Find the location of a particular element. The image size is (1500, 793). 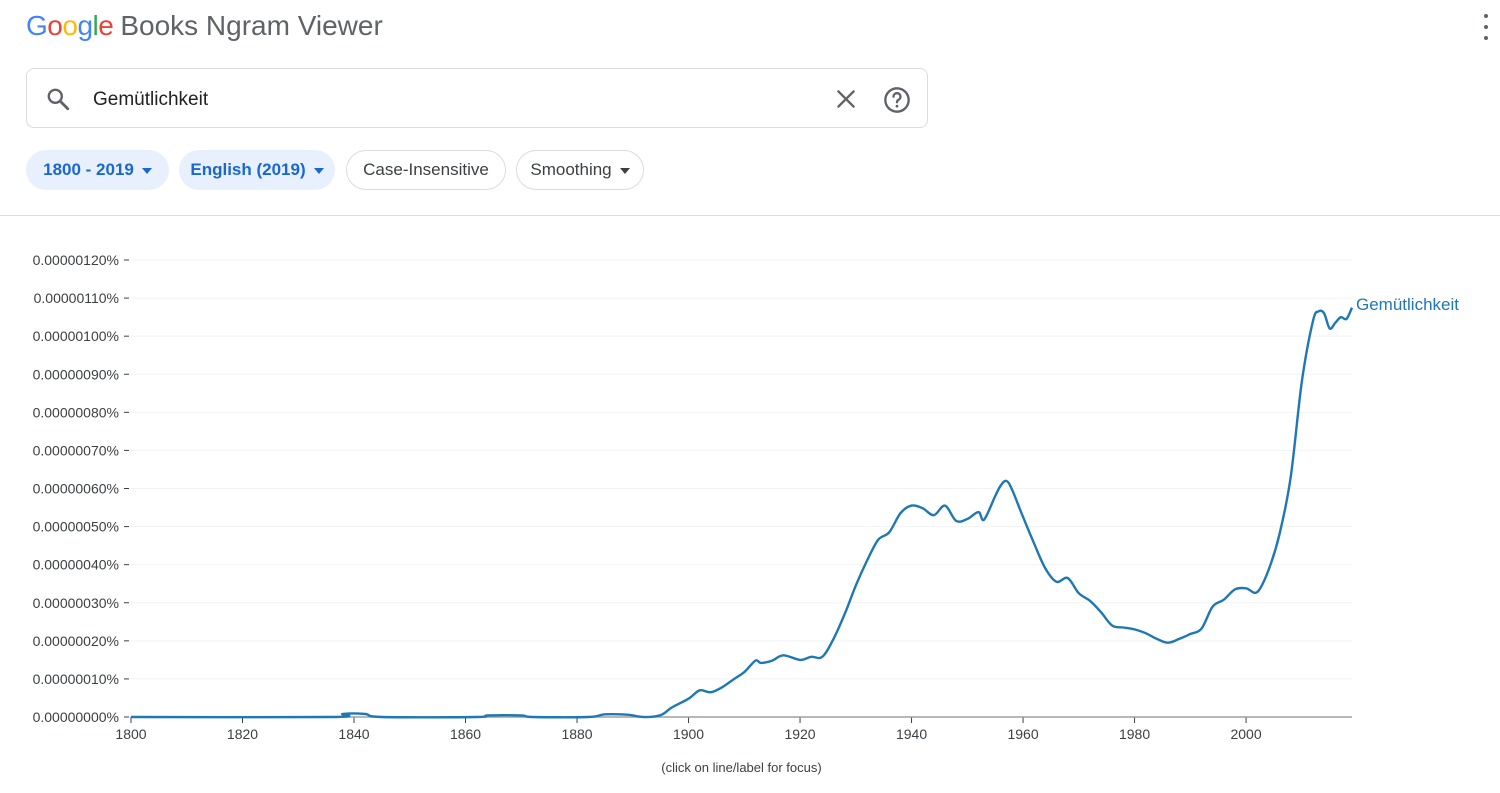

logo-letter: l is located at coordinates (95, 25).